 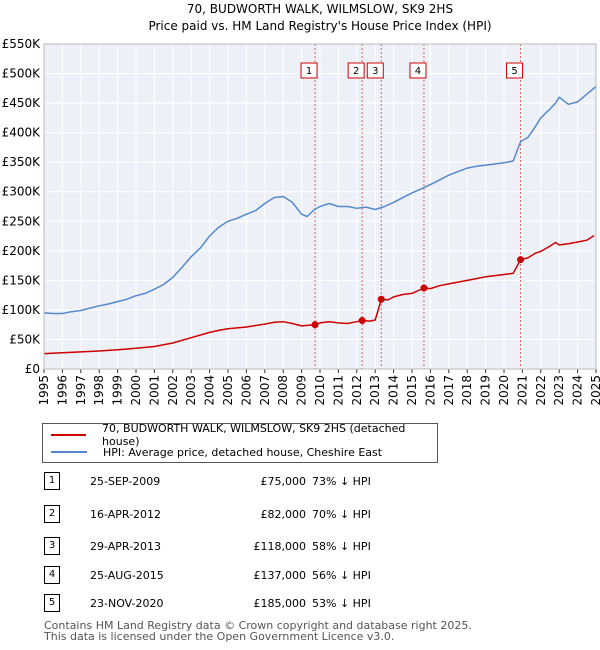 I want to click on x-tick-label: 2019, so click(x=486, y=390).